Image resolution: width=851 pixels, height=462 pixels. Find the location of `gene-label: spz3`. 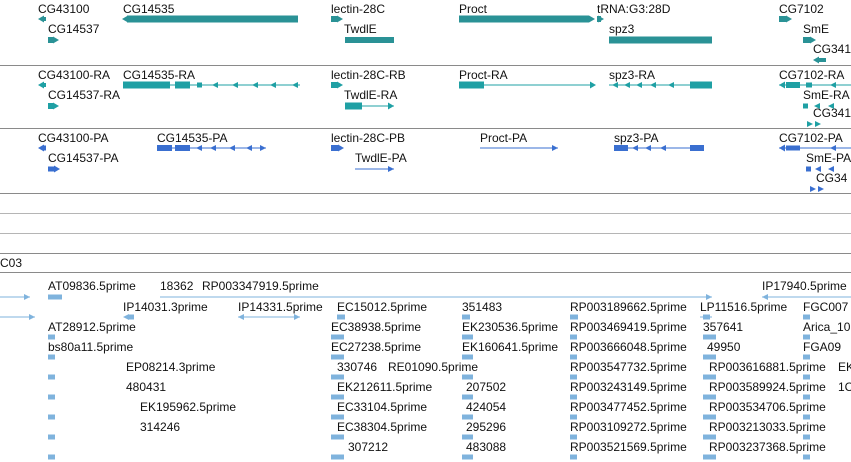

gene-label: spz3 is located at coordinates (622, 29).